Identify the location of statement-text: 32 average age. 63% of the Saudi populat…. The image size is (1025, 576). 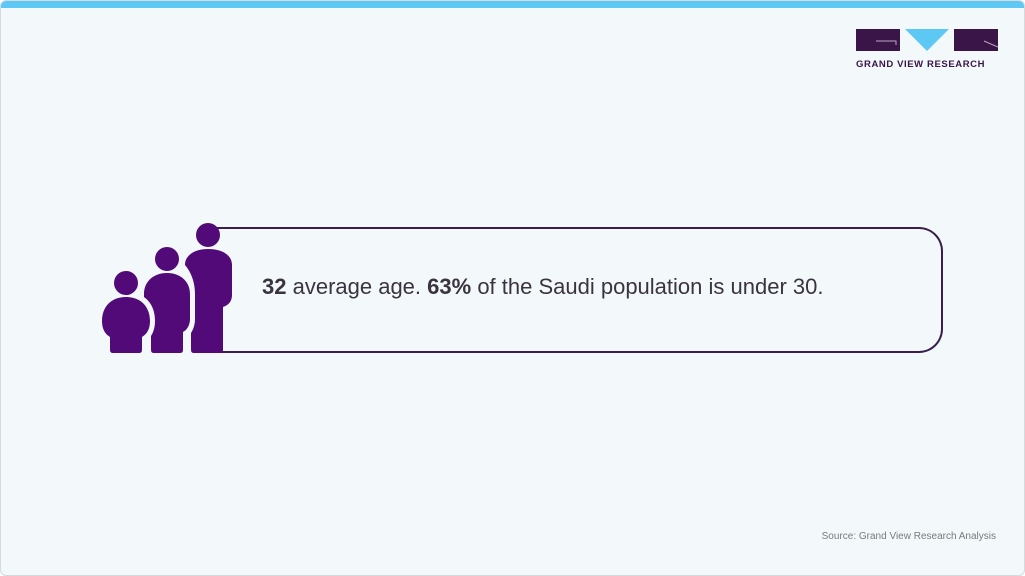
(542, 287).